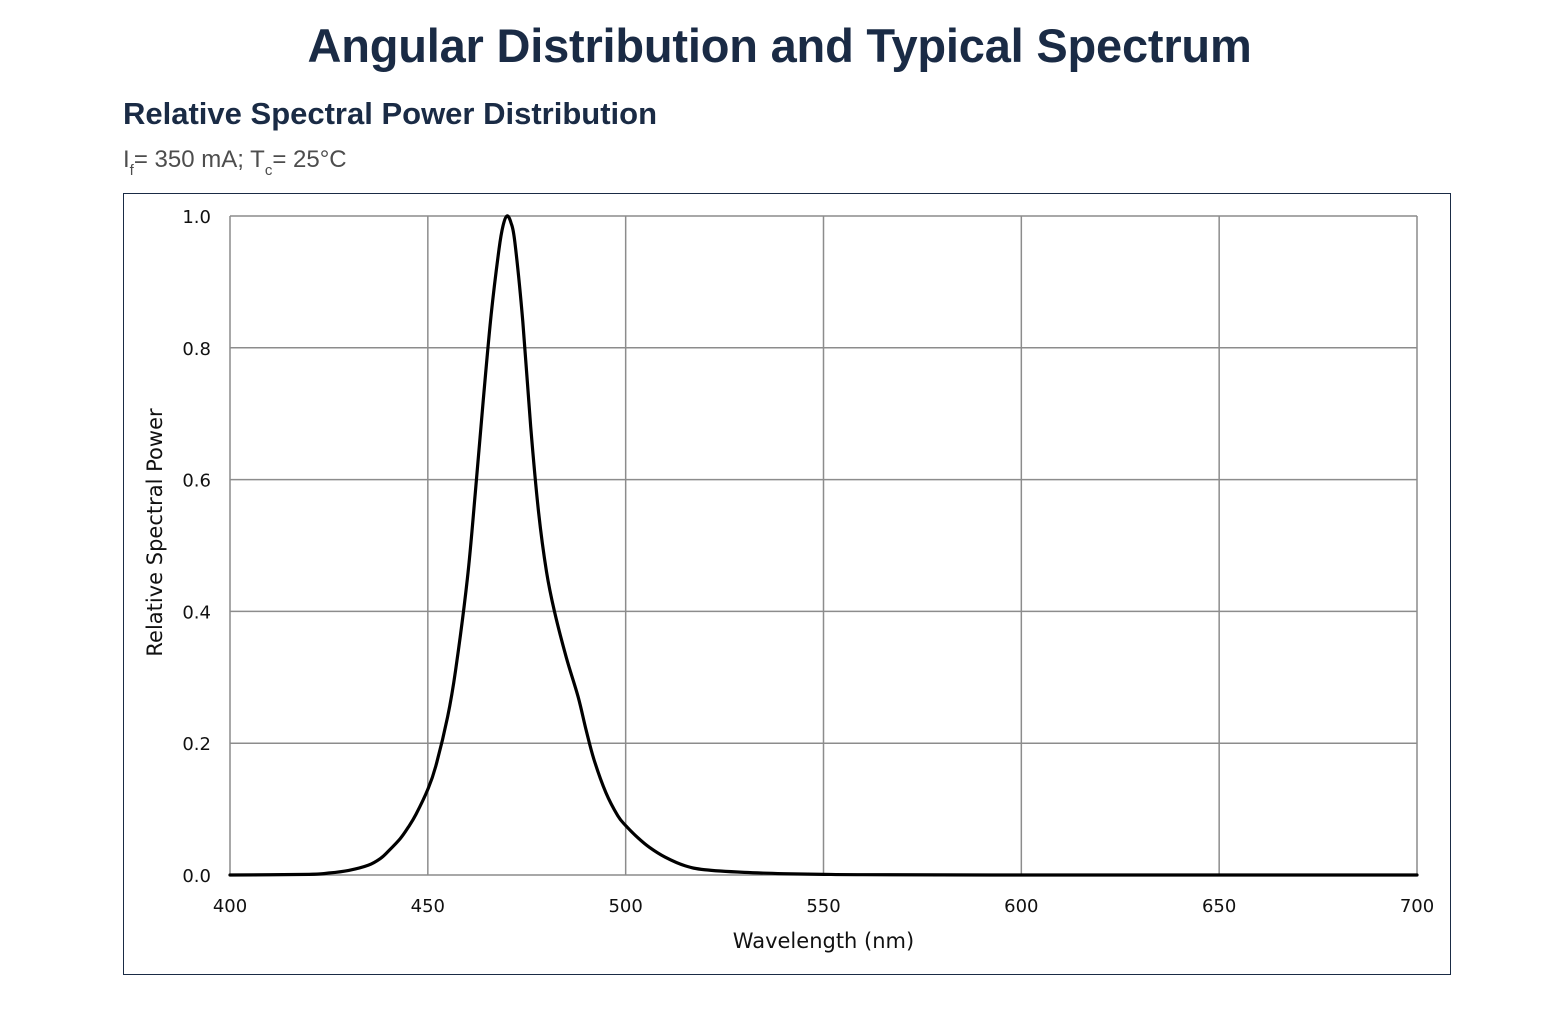  Describe the element at coordinates (155, 532) in the screenshot. I see `y-axis-label: Relative Spectral Power` at that location.